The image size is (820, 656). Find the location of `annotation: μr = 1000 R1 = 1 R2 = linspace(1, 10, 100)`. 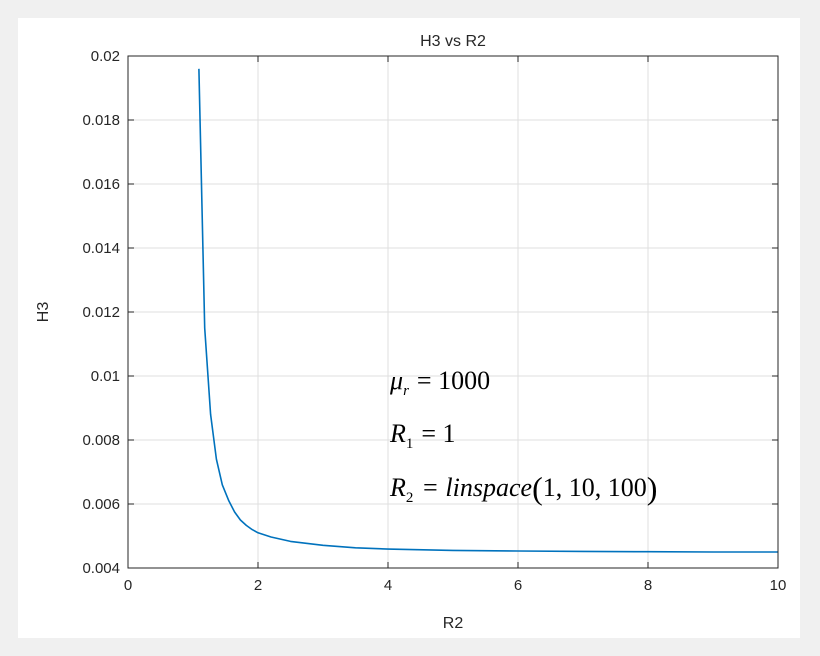

annotation: μr = 1000 R1 = 1 R2 = linspace(1, 10, 100) is located at coordinates (523, 436).